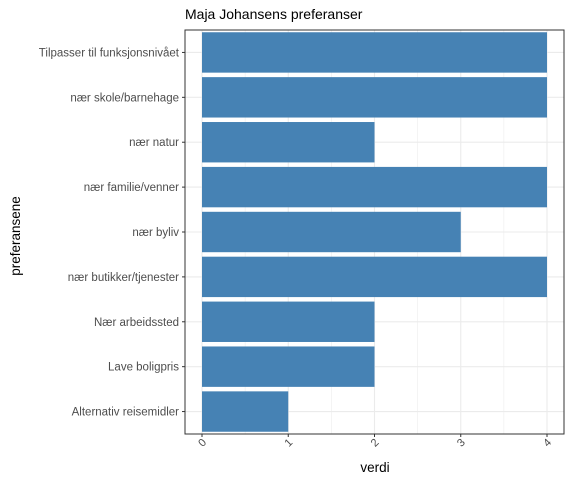 The image size is (572, 484). I want to click on category-label: nær natur, so click(154, 143).